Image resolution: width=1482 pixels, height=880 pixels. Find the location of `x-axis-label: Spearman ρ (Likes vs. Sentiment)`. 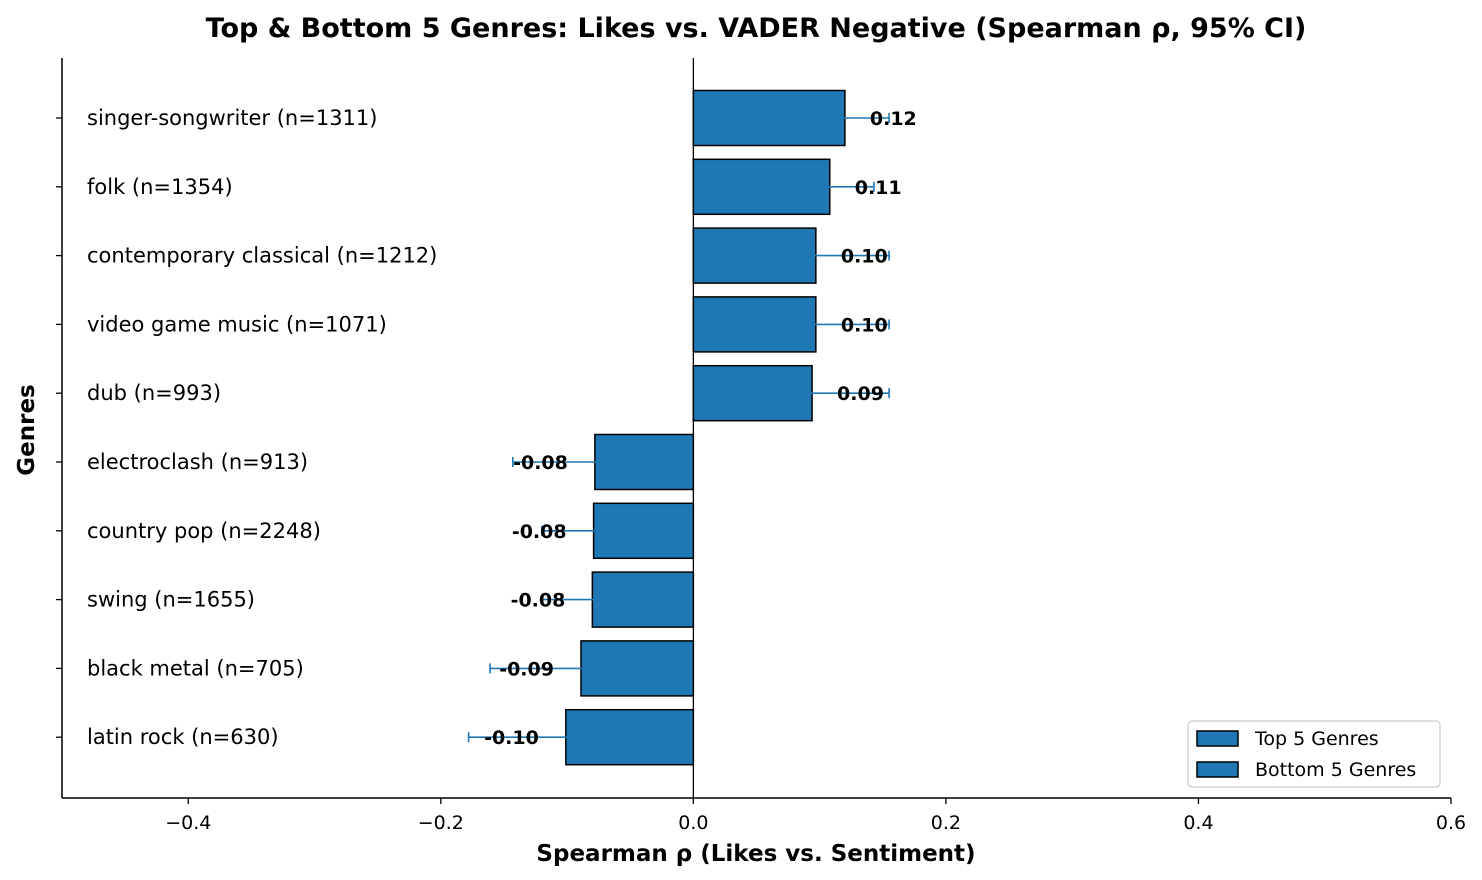

x-axis-label: Spearman ρ (Likes vs. Sentiment) is located at coordinates (755, 854).